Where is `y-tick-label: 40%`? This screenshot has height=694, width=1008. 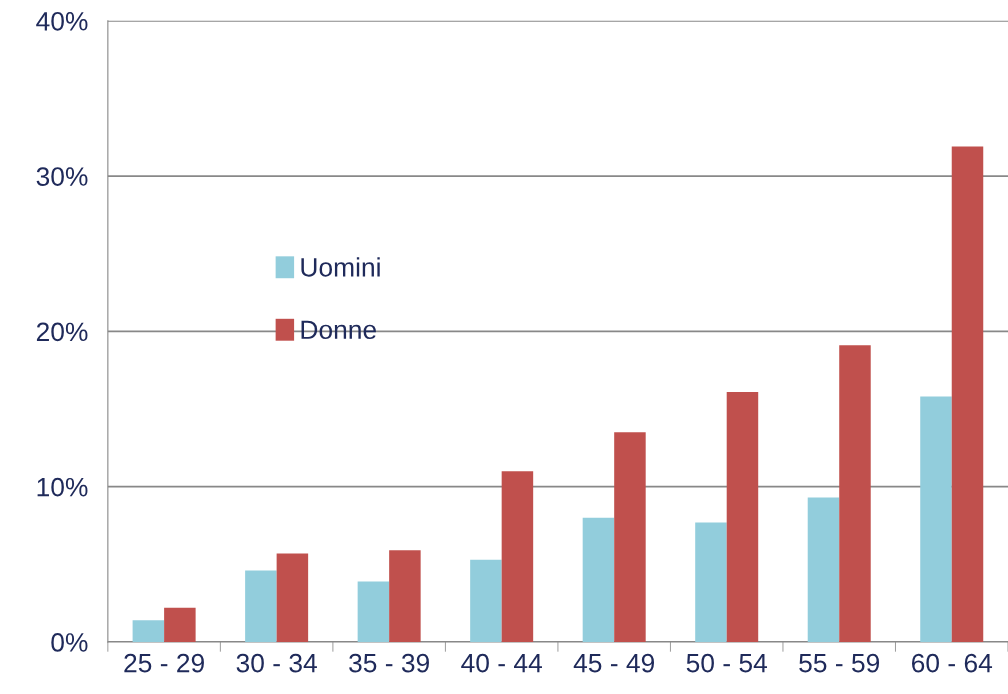 y-tick-label: 40% is located at coordinates (62, 21).